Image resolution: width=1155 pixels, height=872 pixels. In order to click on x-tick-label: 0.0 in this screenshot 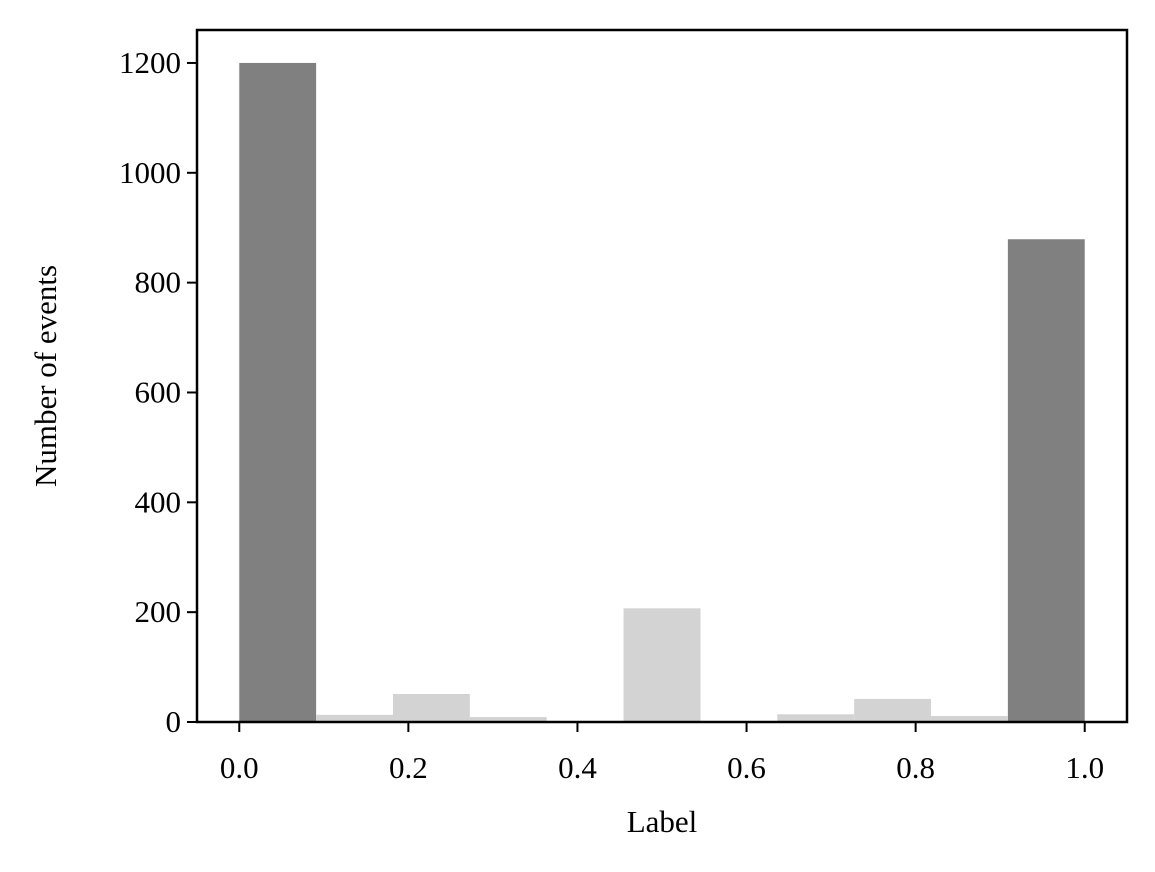, I will do `click(239, 767)`.